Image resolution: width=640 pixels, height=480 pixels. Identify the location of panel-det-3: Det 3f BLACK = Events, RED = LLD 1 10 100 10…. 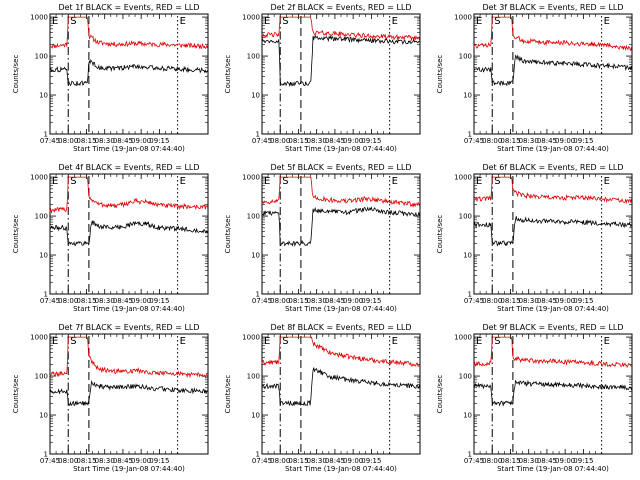
(534, 78).